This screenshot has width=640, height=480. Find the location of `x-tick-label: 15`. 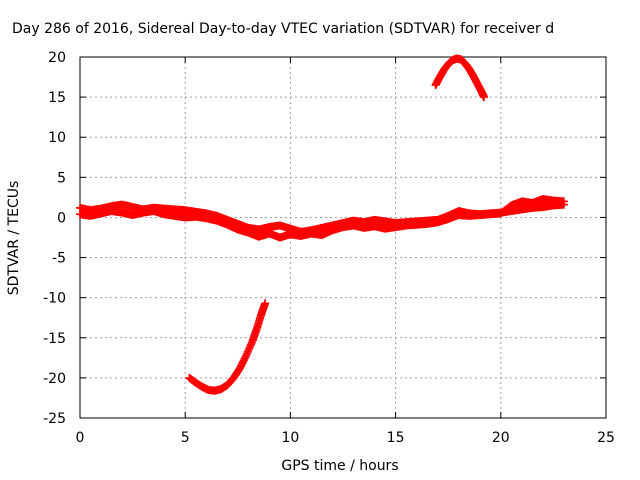

x-tick-label: 15 is located at coordinates (396, 438).